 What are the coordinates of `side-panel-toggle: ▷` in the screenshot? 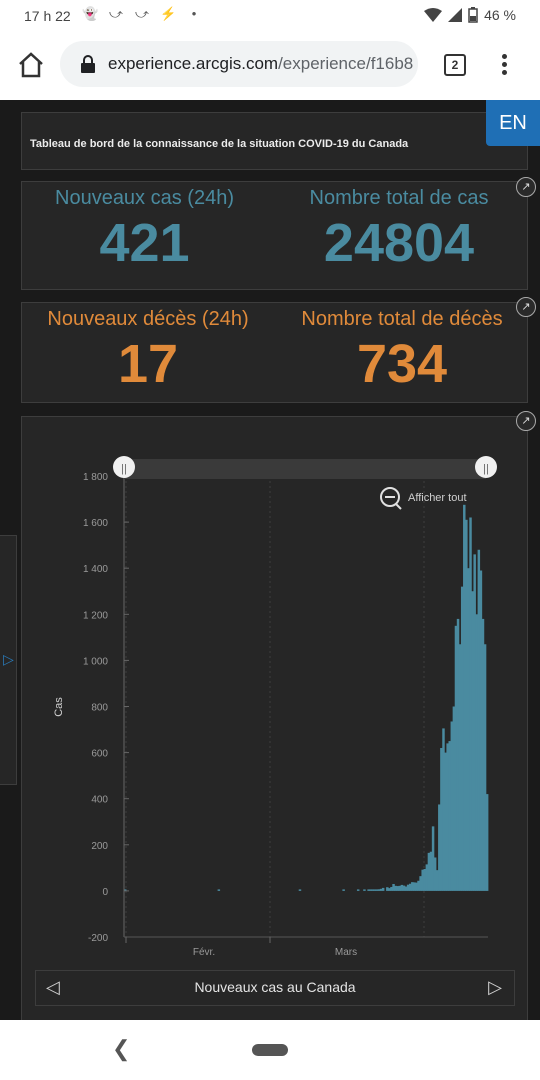 It's located at (8, 660).